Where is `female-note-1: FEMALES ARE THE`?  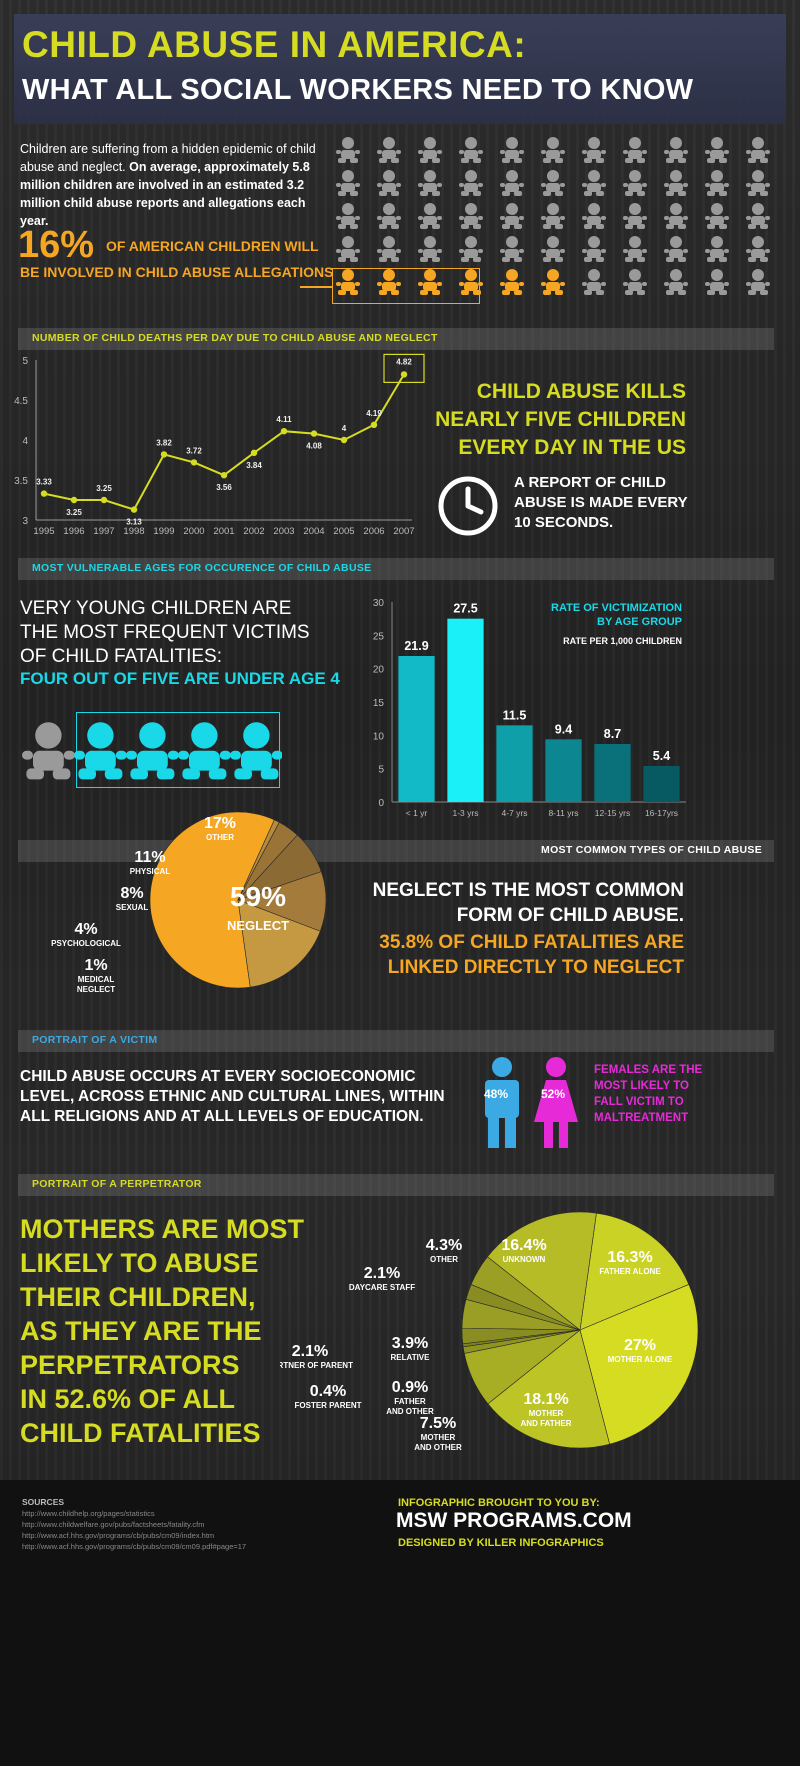
female-note-1: FEMALES ARE THE is located at coordinates (648, 1070).